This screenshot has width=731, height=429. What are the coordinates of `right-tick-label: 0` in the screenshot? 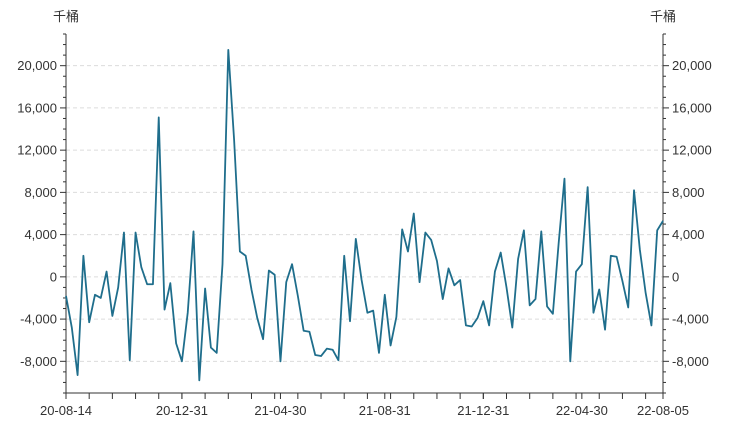 It's located at (675, 276).